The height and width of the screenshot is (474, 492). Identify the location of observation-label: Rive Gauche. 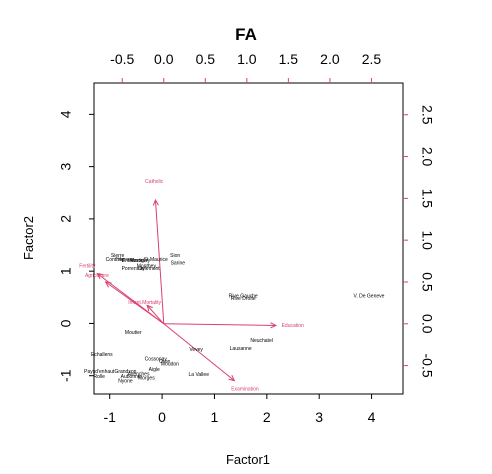
(243, 297).